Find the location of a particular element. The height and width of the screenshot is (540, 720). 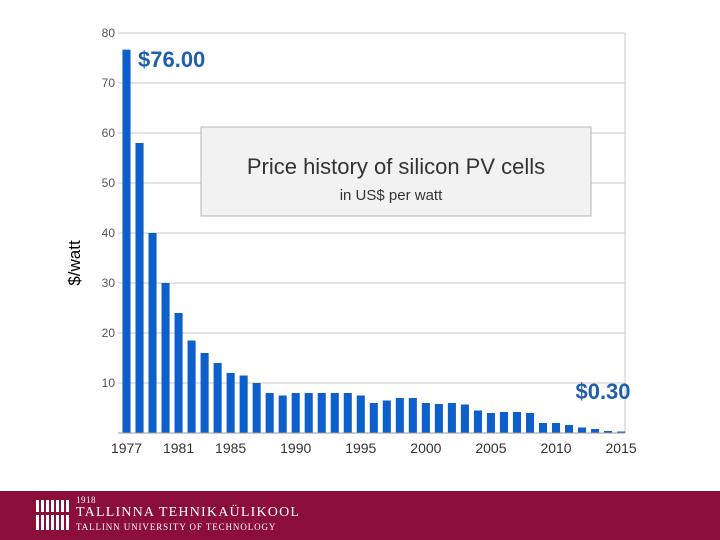

x-tick-label: 2005 is located at coordinates (490, 448).